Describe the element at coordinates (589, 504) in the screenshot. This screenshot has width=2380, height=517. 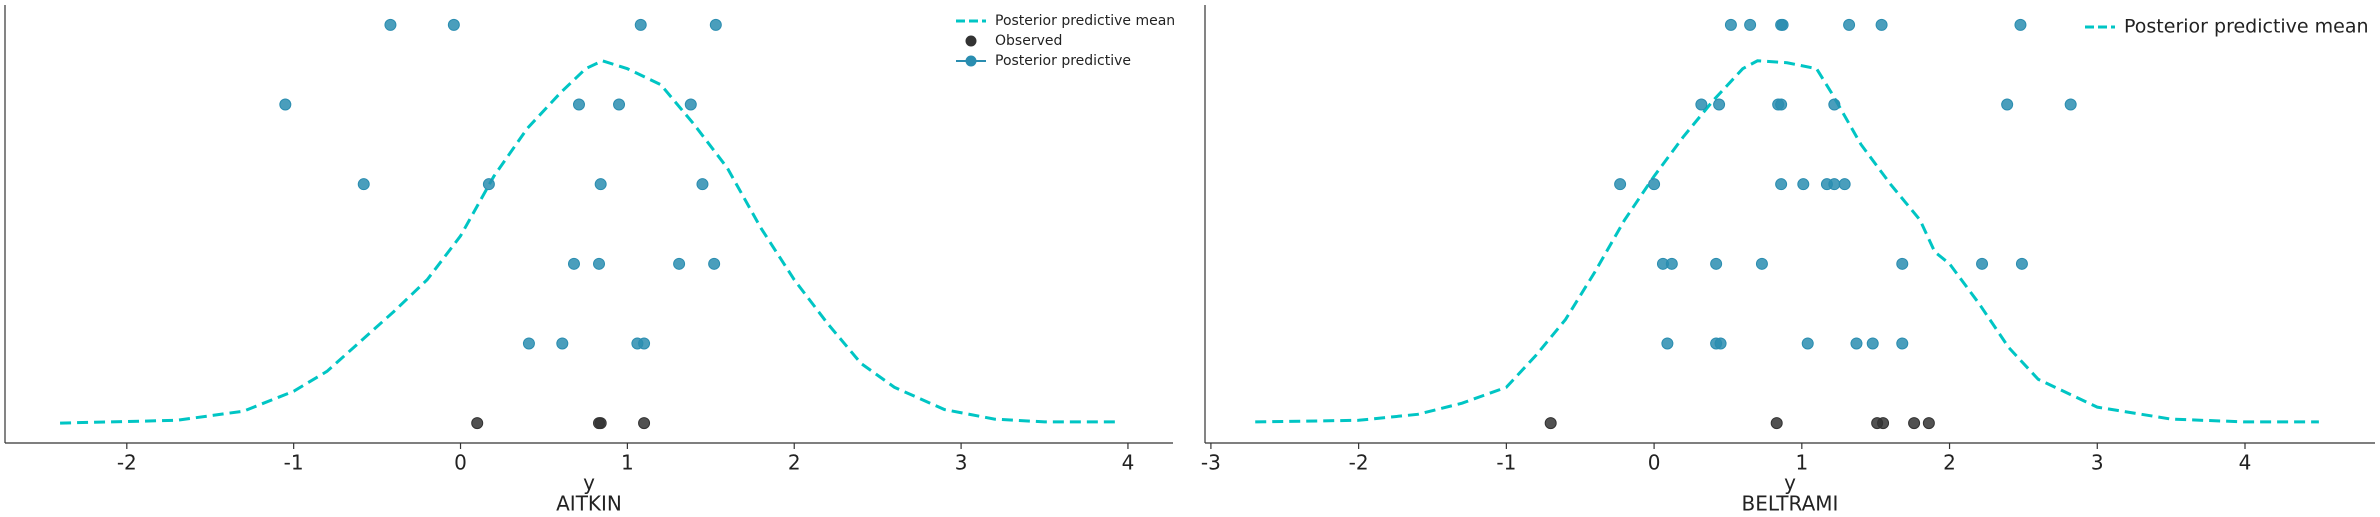
I see `panel-title: AITKIN` at that location.